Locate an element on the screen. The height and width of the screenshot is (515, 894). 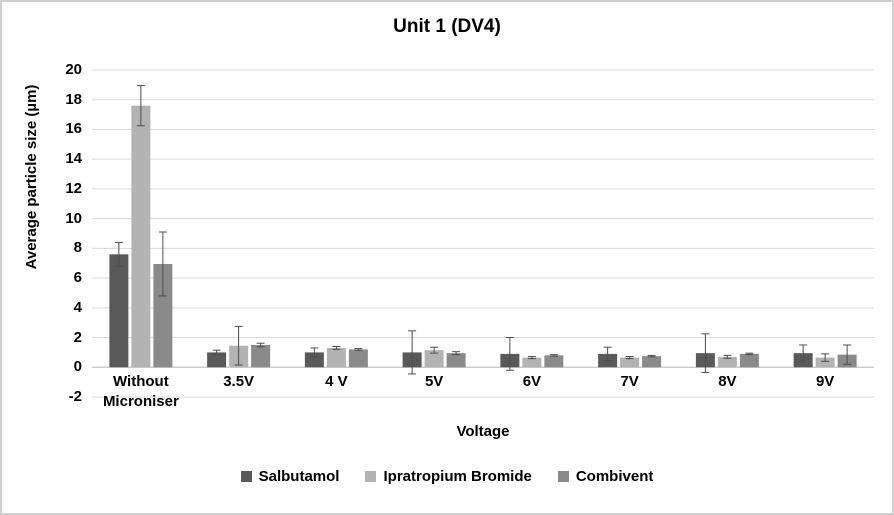
legend: Salbutamol Ipratropium Bromide Combivent is located at coordinates (447, 476).